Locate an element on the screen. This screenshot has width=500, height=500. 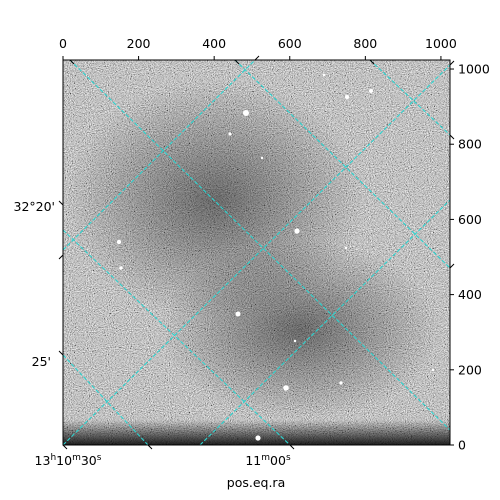
ra-tick-label: 13h10m30s is located at coordinates (68, 460).